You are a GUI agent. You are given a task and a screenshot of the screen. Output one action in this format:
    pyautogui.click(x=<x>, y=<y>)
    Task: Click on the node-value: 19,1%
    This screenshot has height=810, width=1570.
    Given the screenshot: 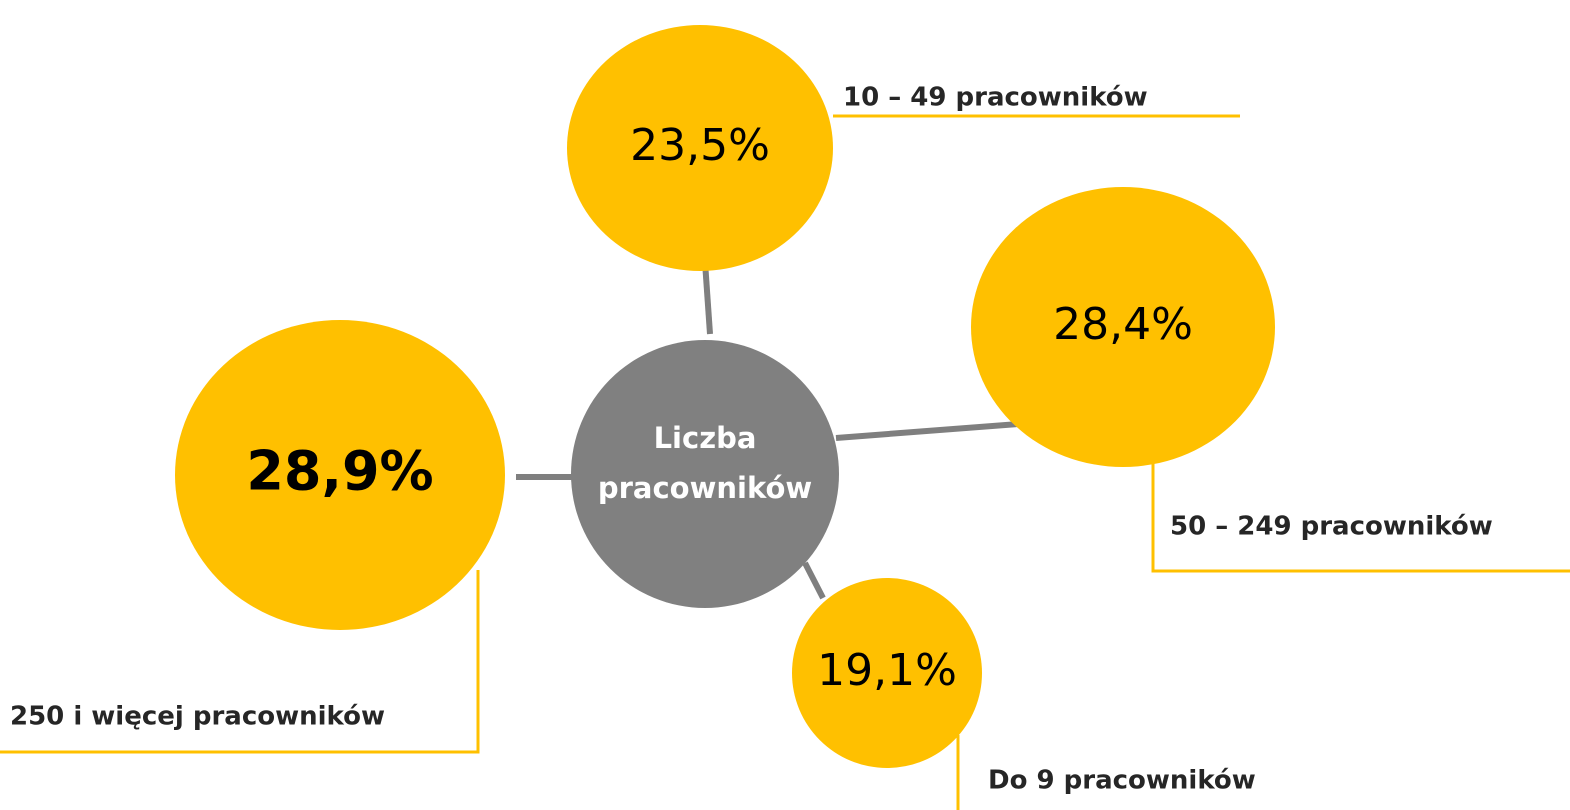 What is the action you would take?
    pyautogui.click(x=887, y=670)
    